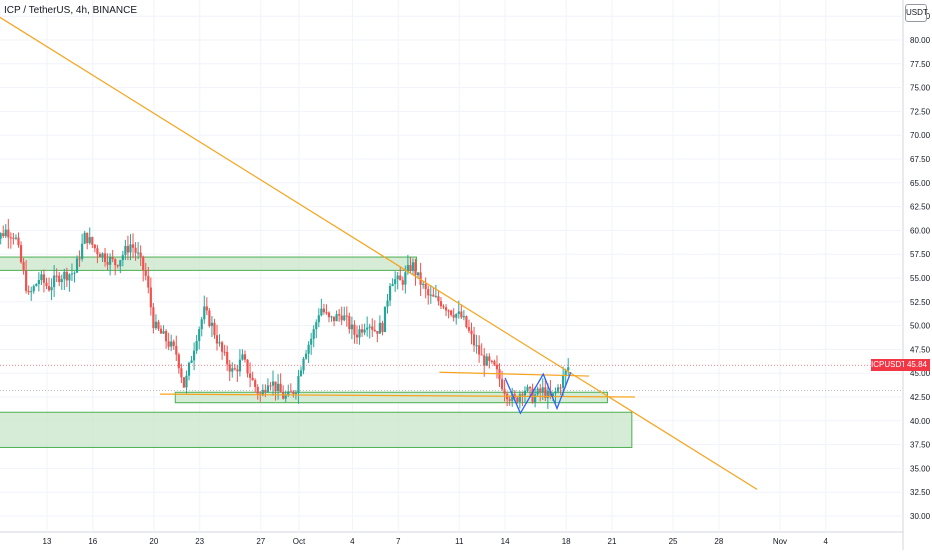  What do you see at coordinates (916, 13) in the screenshot?
I see `currency-badge: USDT` at bounding box center [916, 13].